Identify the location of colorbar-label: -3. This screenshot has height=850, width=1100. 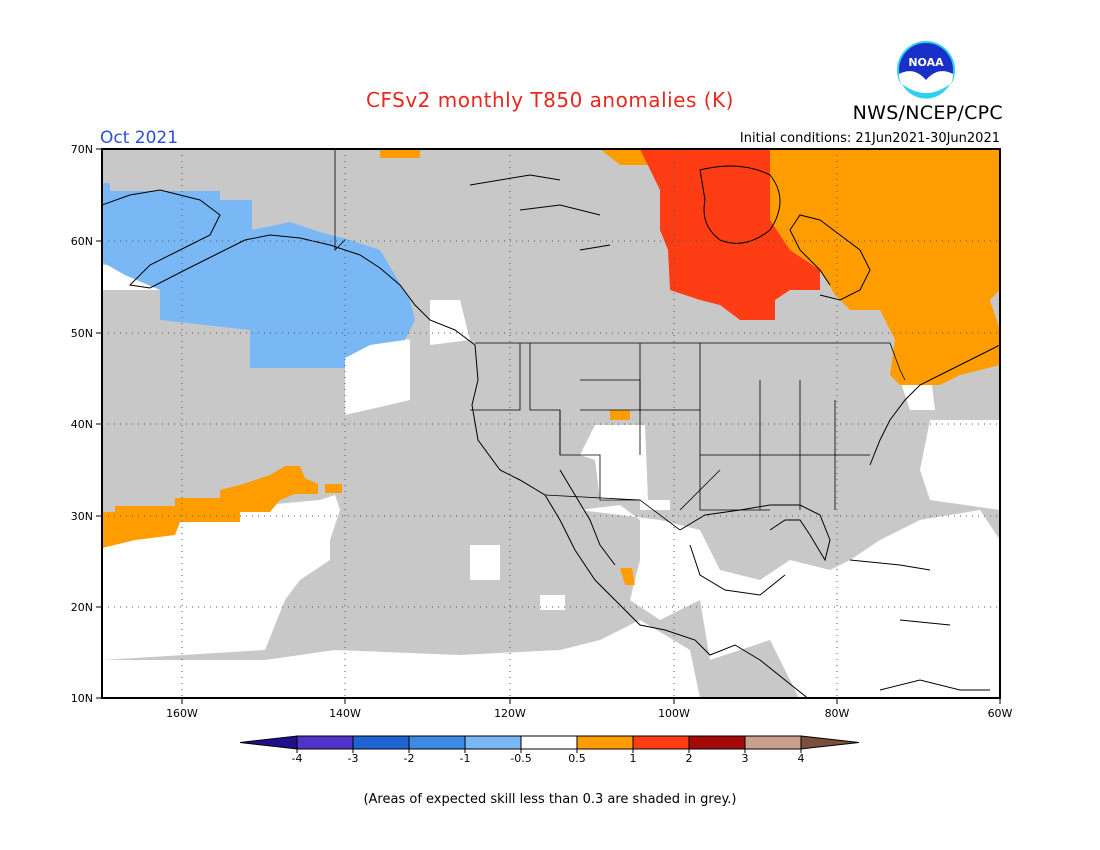
(353, 758).